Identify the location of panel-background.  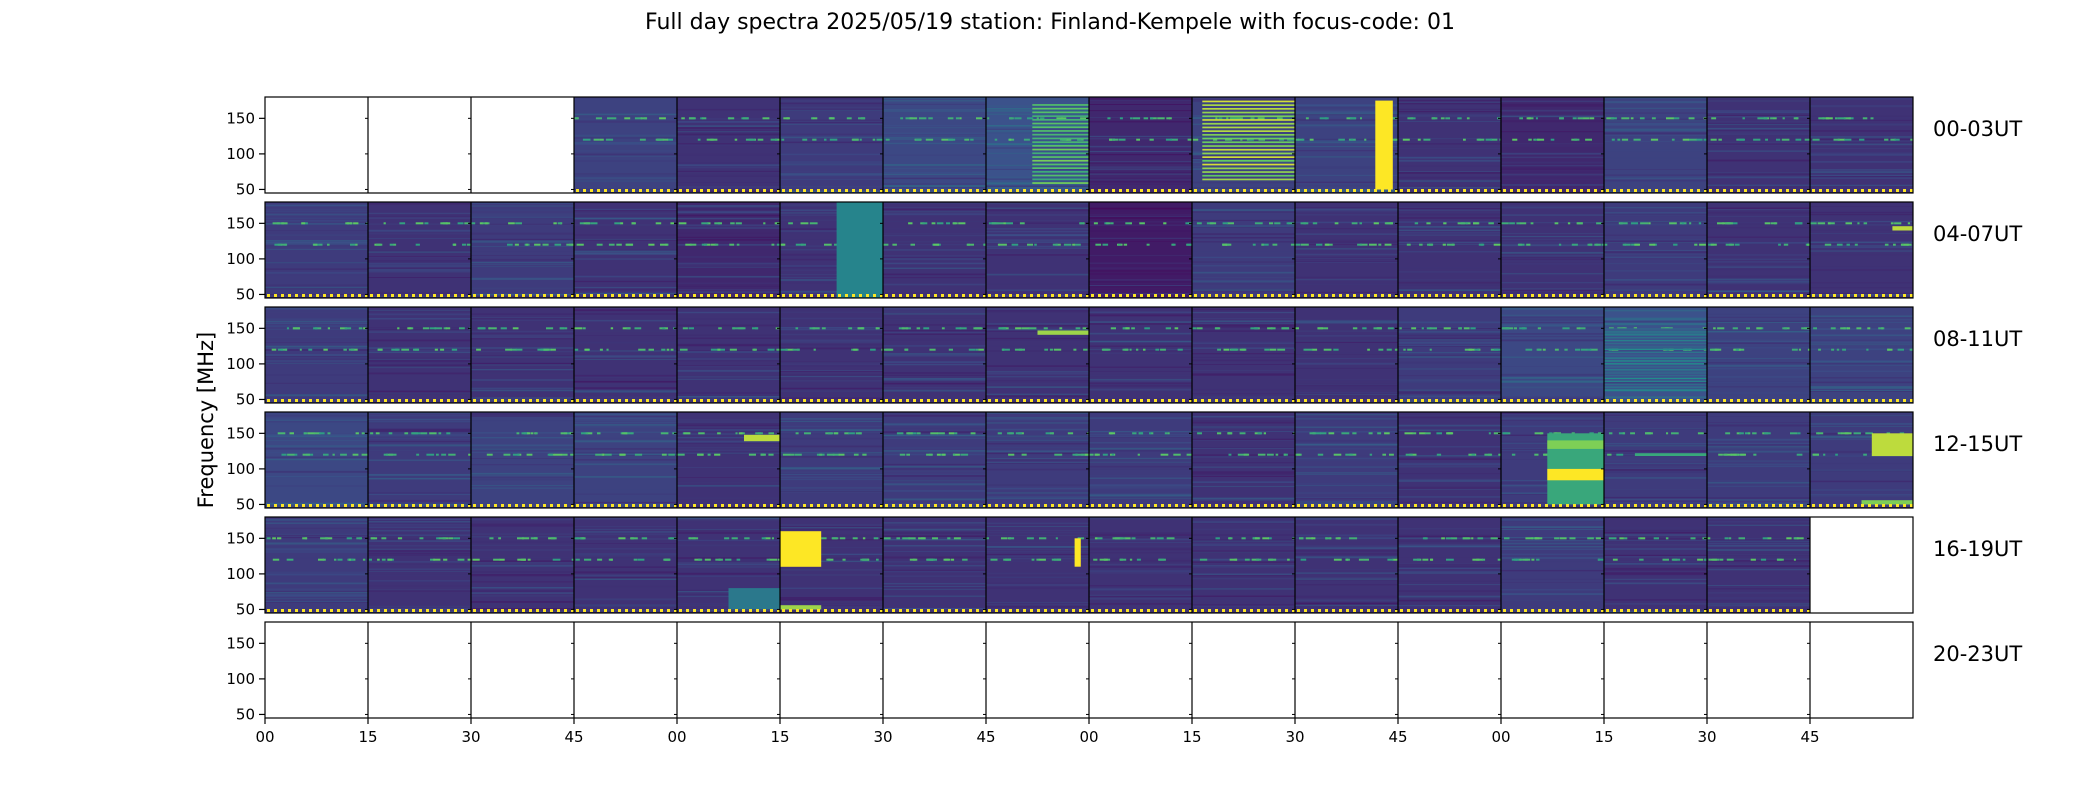
(1140, 460).